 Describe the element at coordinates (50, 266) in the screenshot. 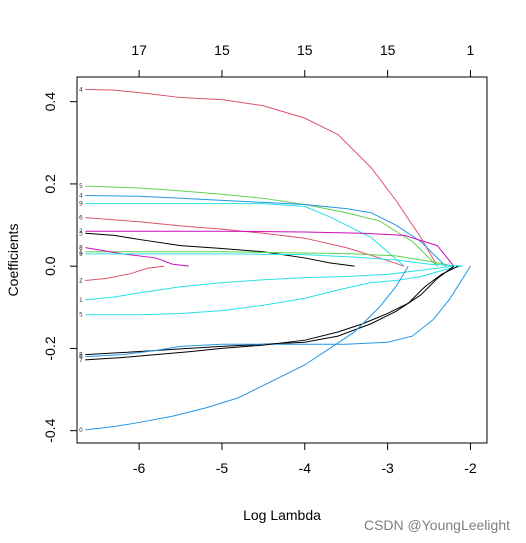

I see `y-tick-label-2: 0.0` at that location.